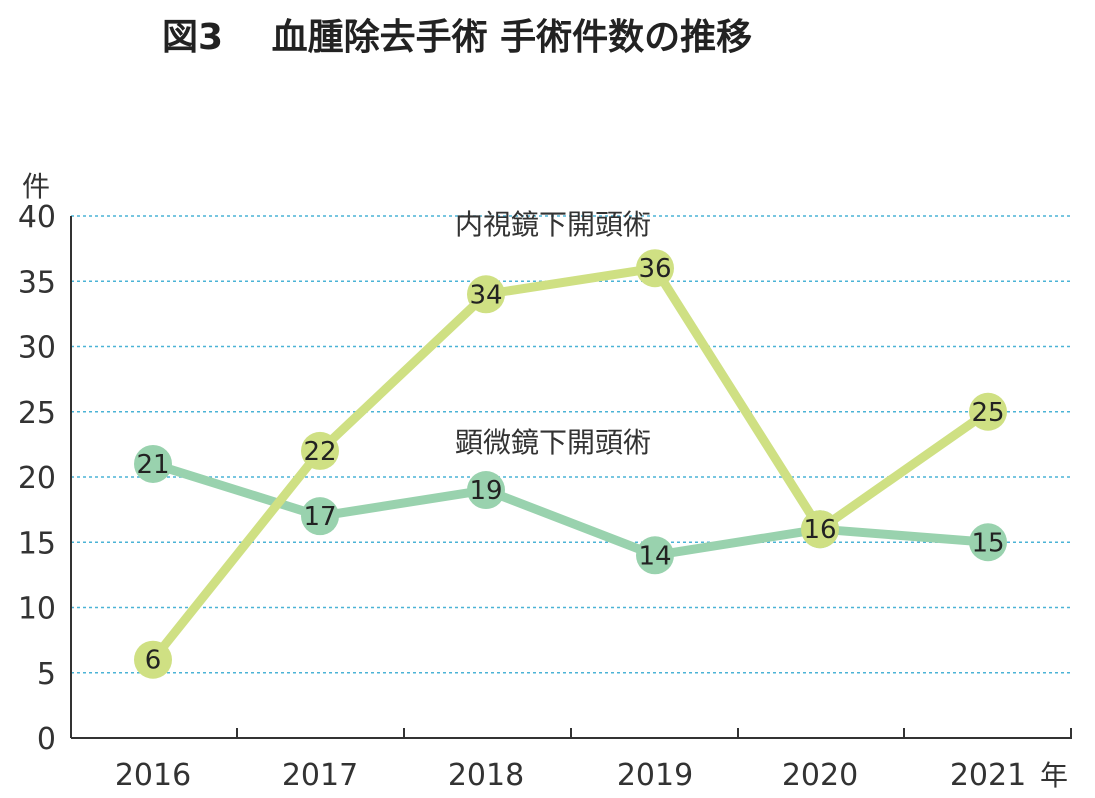 Image resolution: width=1095 pixels, height=798 pixels. I want to click on y-tick-label-35: 35, so click(37, 282).